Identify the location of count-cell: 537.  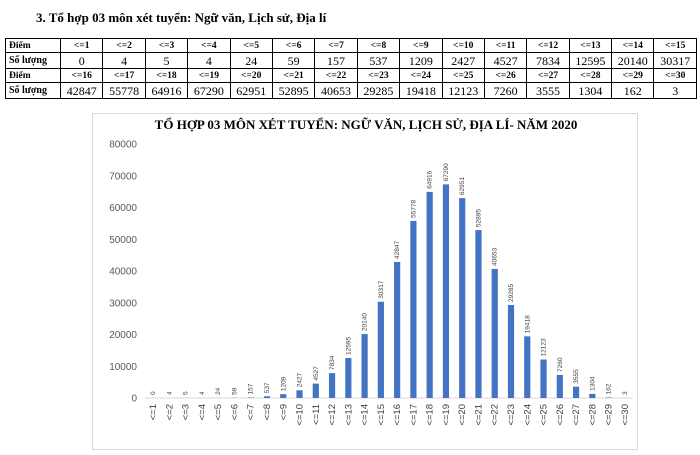
(378, 60).